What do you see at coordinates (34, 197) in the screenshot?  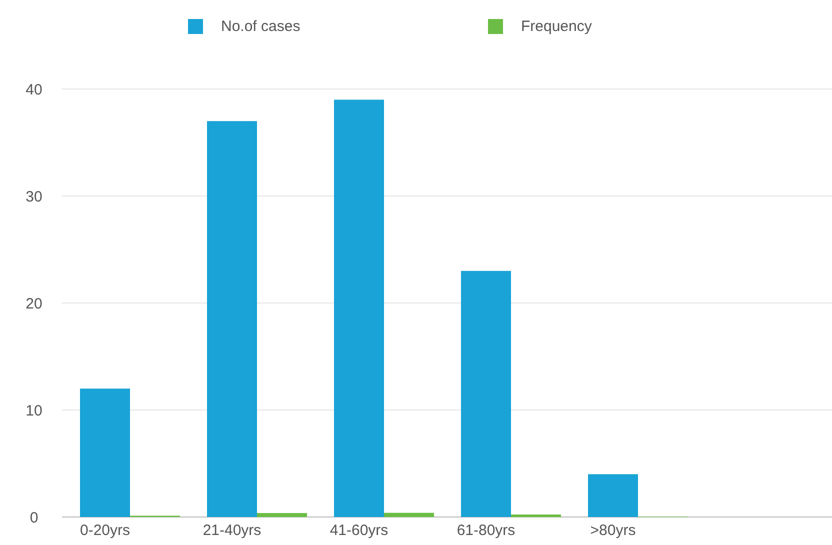 I see `y-tick-label: 30` at bounding box center [34, 197].